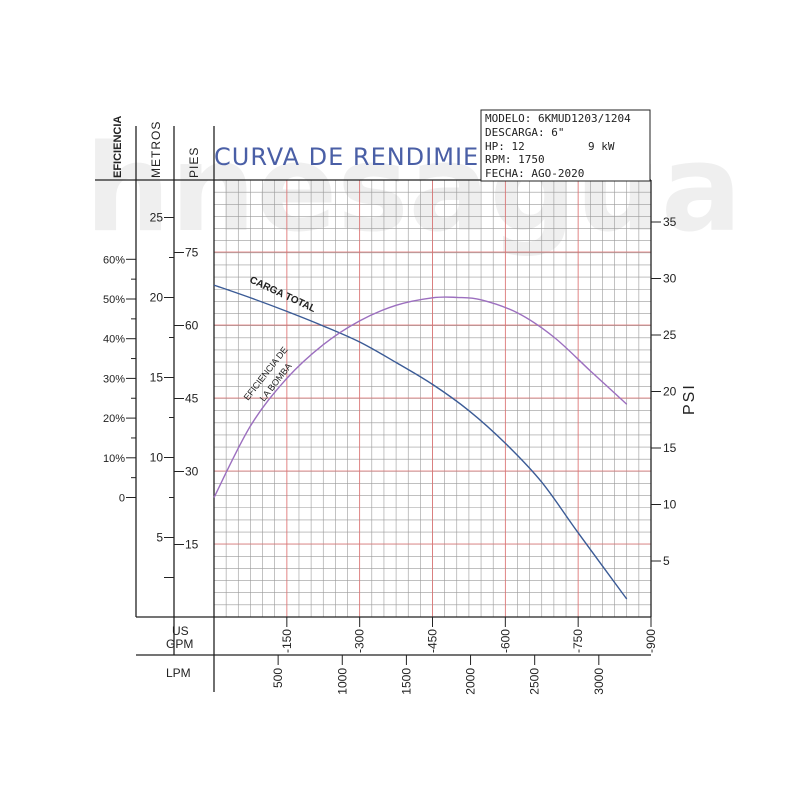 This screenshot has width=800, height=805. Describe the element at coordinates (558, 118) in the screenshot. I see `info-modelo: MODELO: 6KMUD1203/1204` at that location.